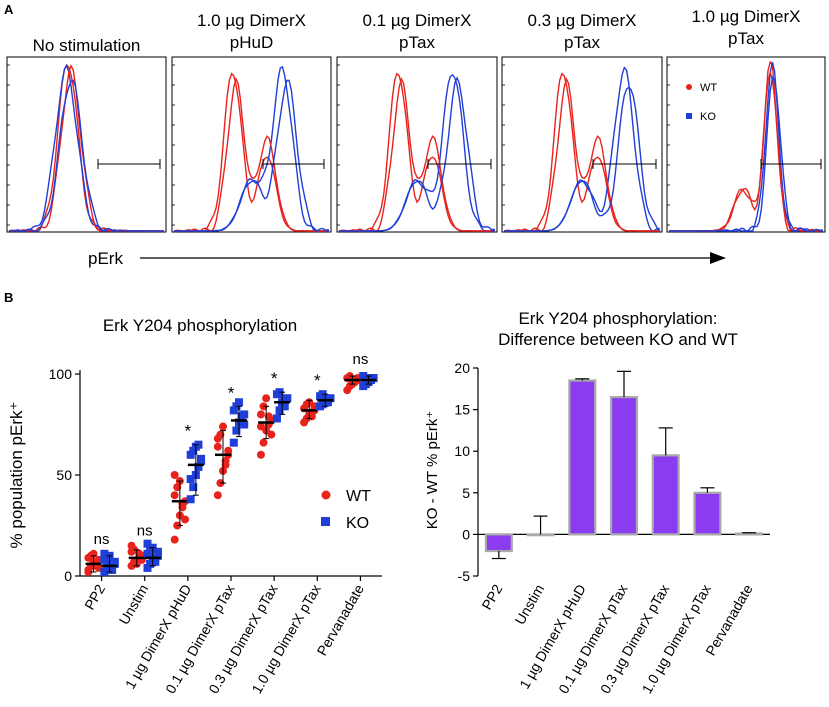 The height and width of the screenshot is (707, 829). I want to click on legend-ko-label: KO, so click(708, 117).